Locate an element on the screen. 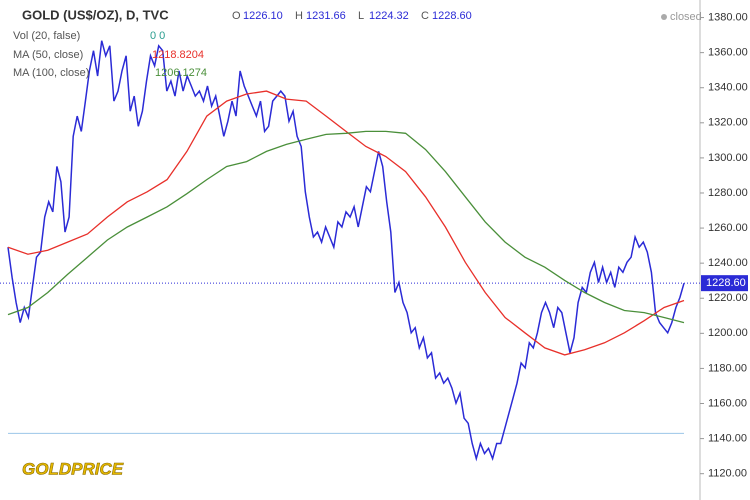 The height and width of the screenshot is (500, 750). y-tick-label: 1160.00 is located at coordinates (727, 403).